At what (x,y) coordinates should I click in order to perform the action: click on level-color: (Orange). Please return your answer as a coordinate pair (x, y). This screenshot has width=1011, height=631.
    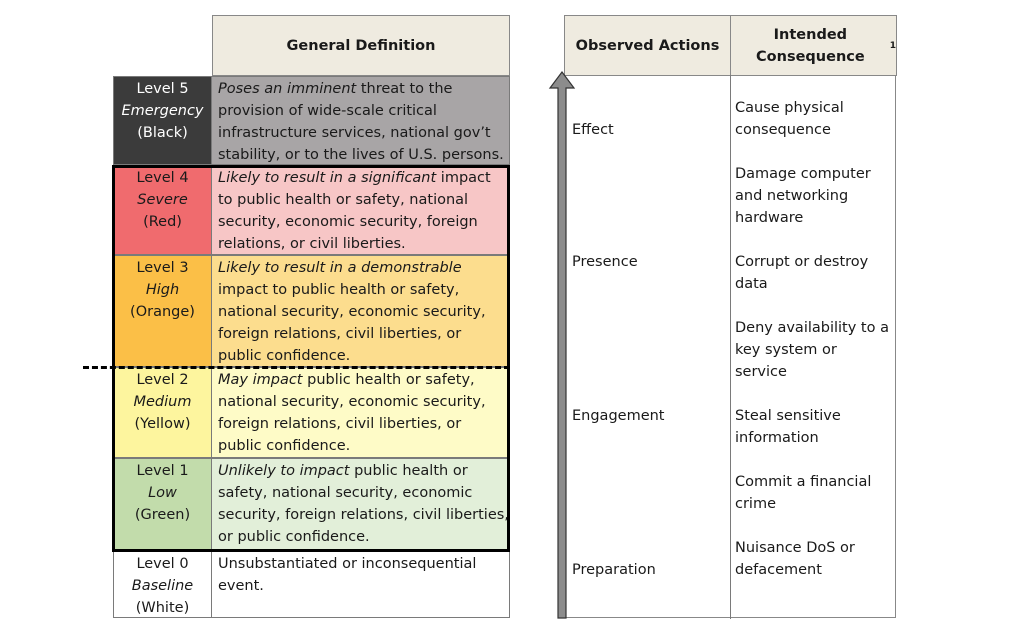
    Looking at the image, I should click on (162, 312).